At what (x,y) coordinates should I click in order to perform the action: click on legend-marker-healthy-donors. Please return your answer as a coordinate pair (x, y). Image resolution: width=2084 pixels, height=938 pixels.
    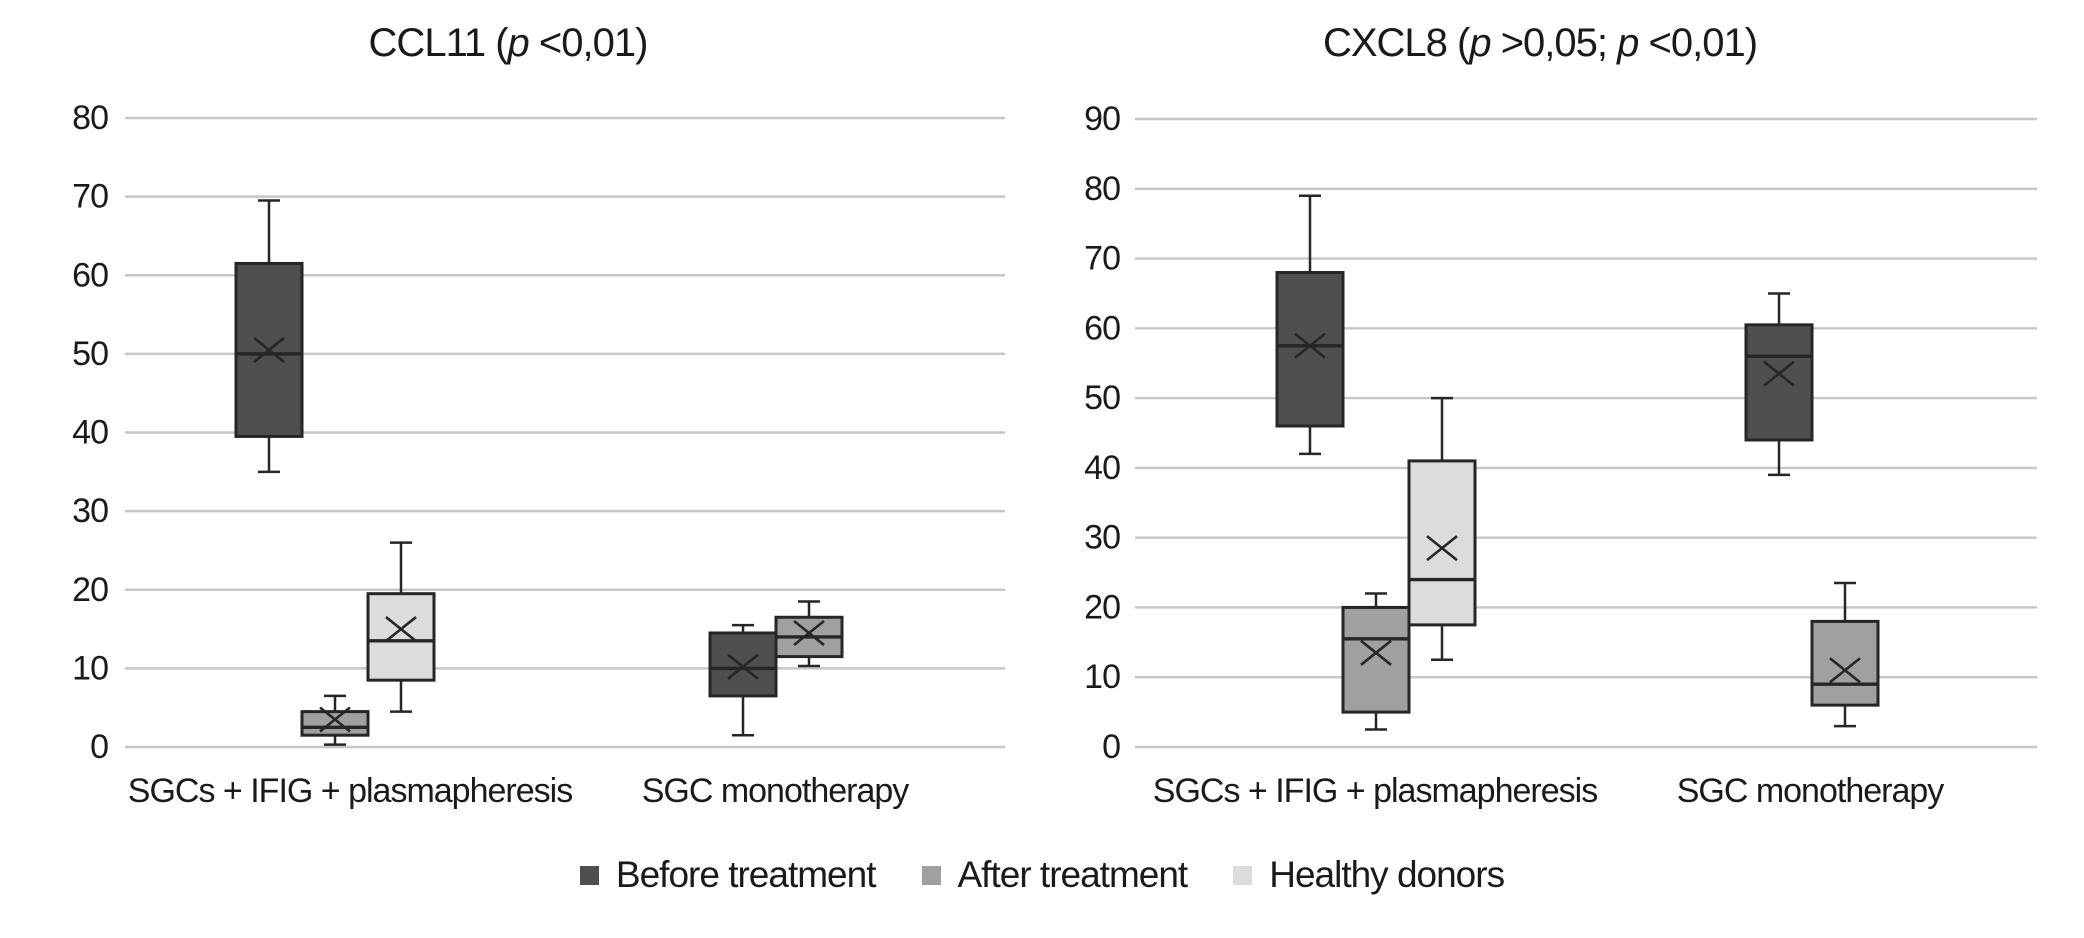
    Looking at the image, I should click on (1243, 875).